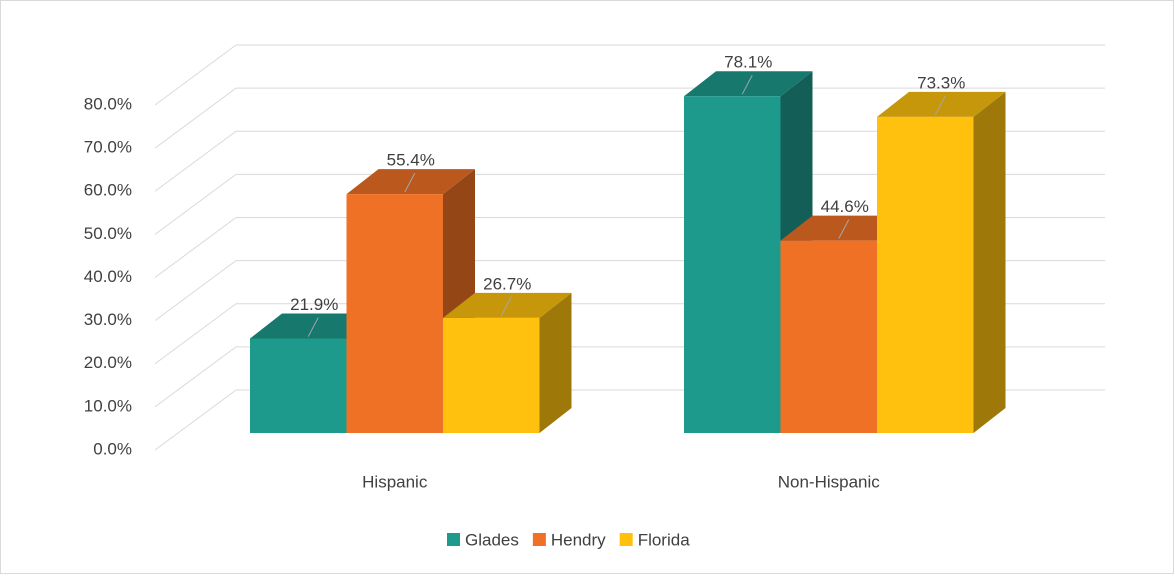 Image resolution: width=1175 pixels, height=580 pixels. I want to click on data-label: 44.6%, so click(845, 206).